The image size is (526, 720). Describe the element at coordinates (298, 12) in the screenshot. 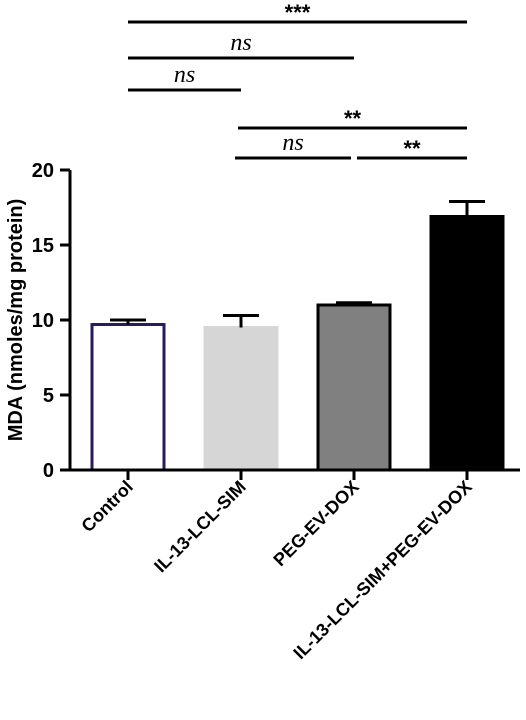

I see `significance-label: ***` at that location.